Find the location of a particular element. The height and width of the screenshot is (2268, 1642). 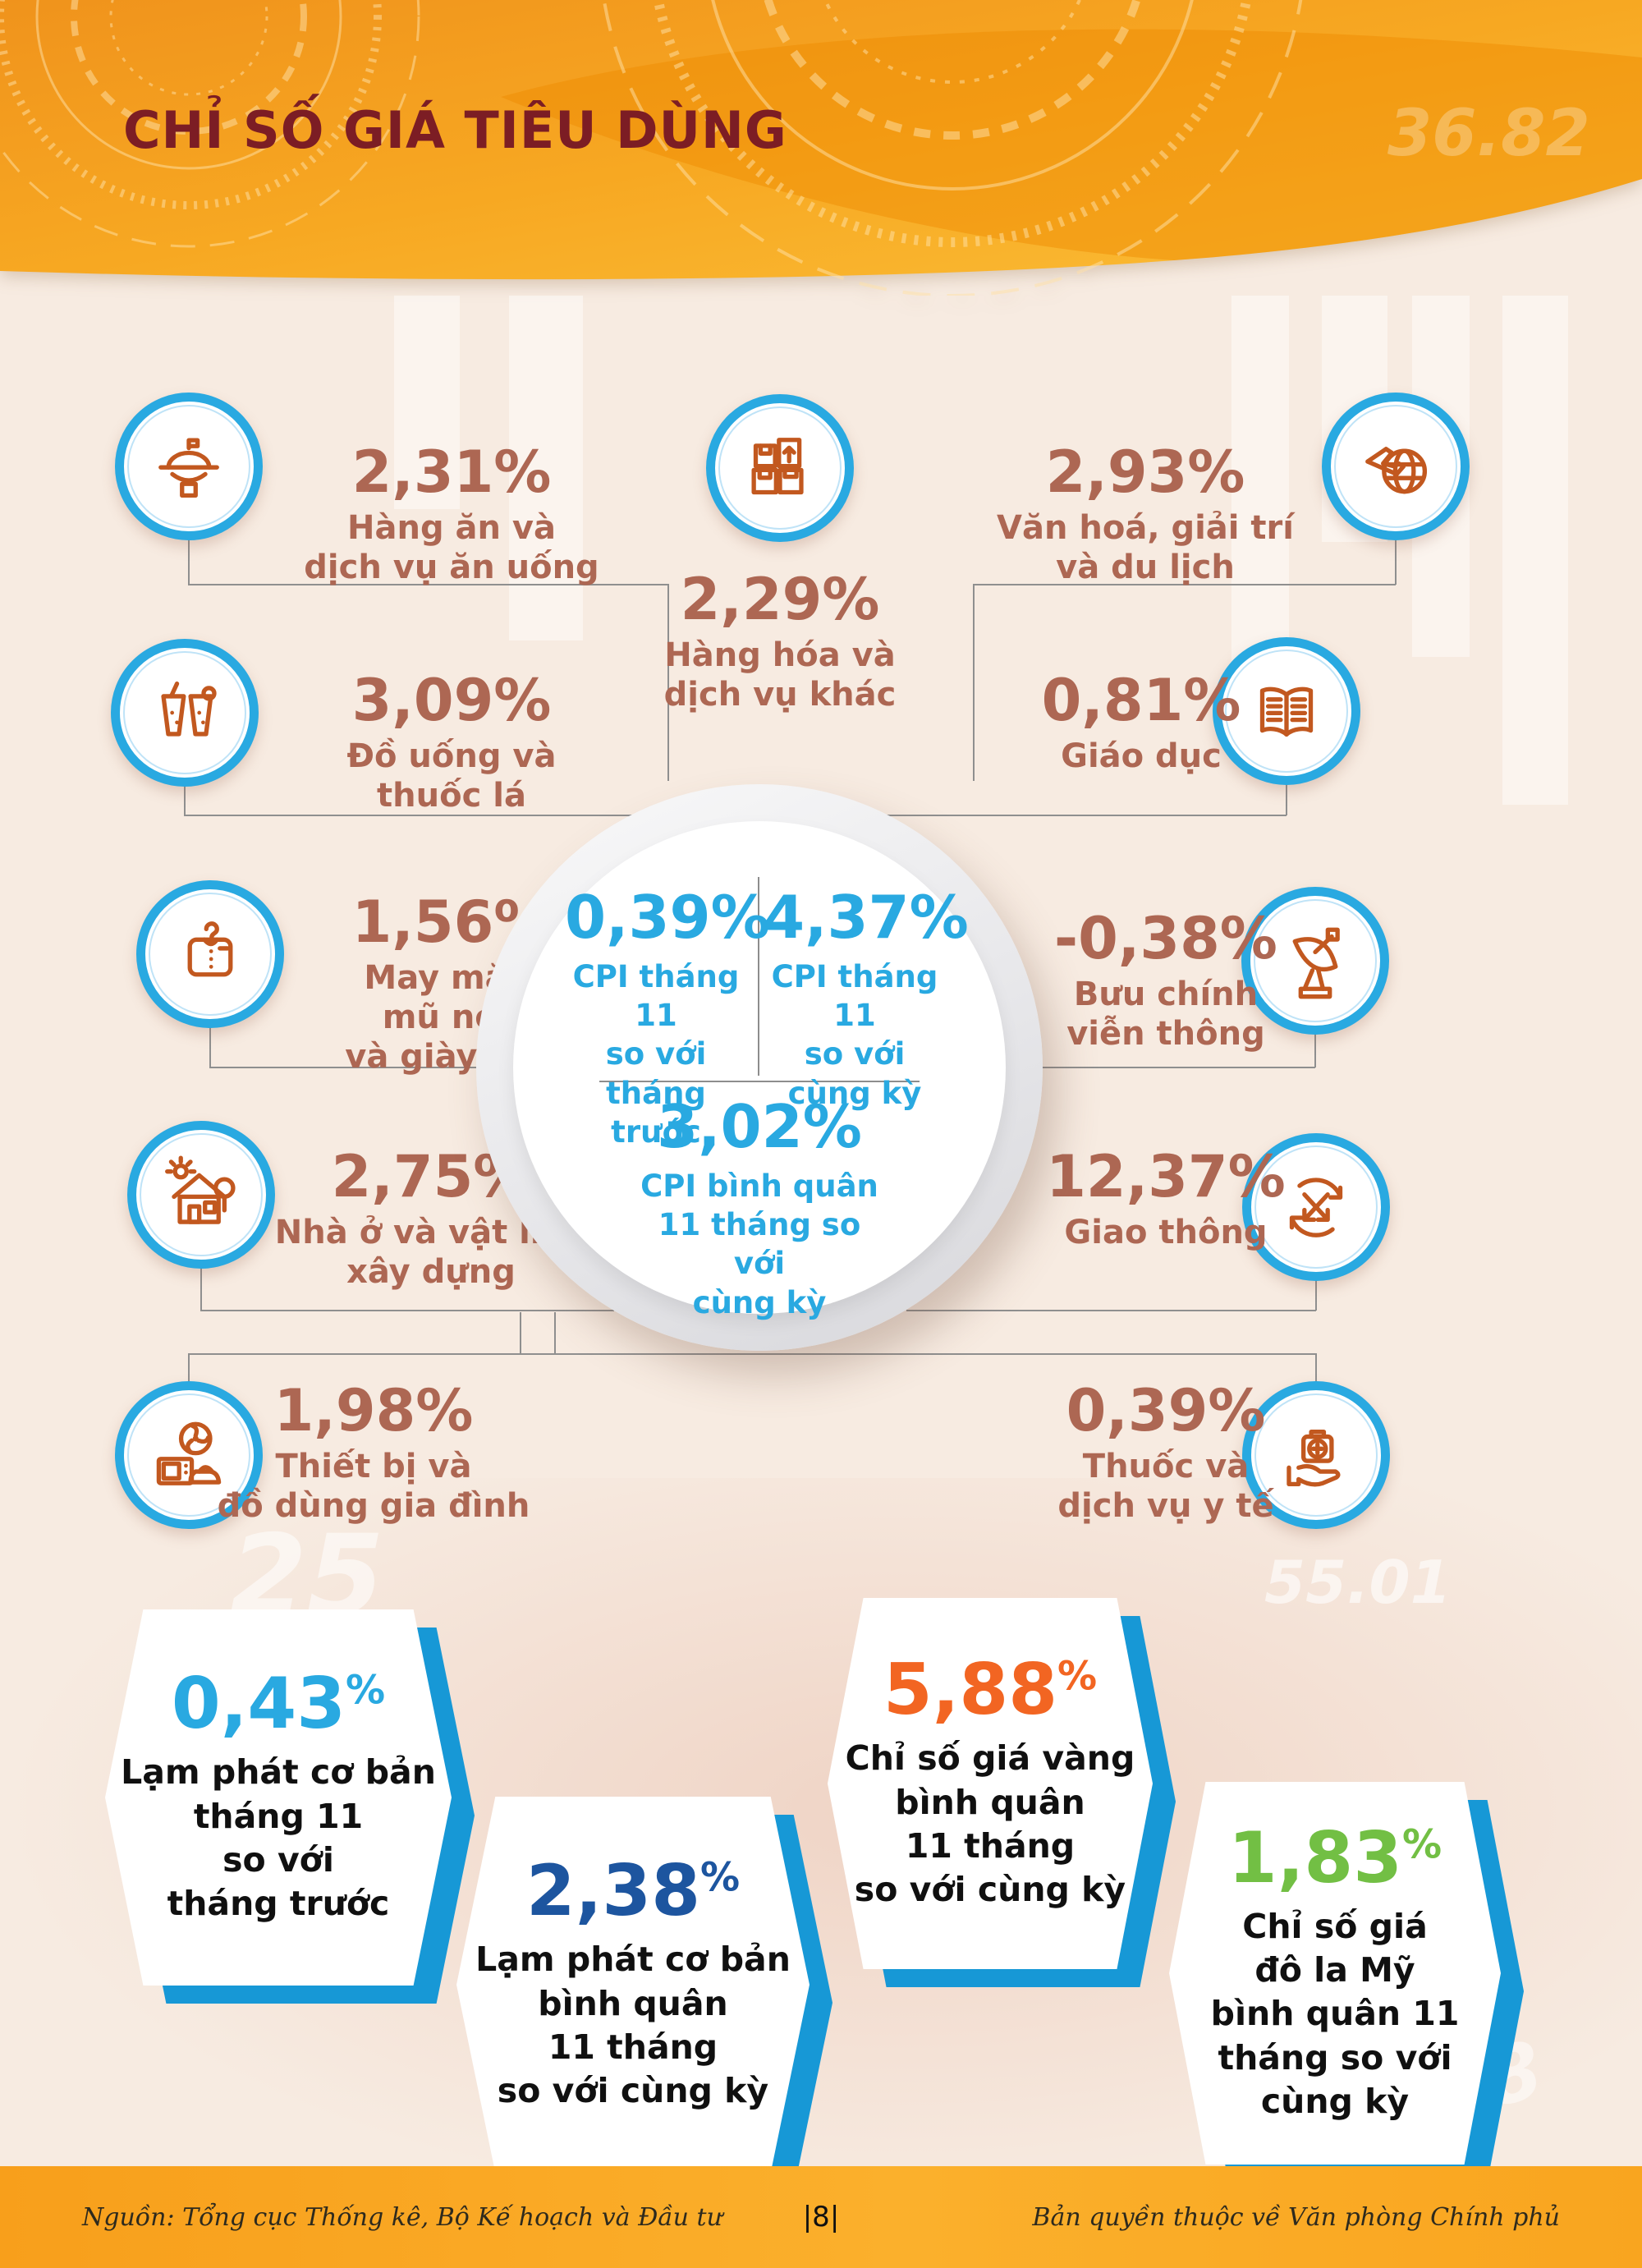

cpi-month-vs-yoy: 4,37% CPI tháng 11 so với cùng kỳ is located at coordinates (867, 998).